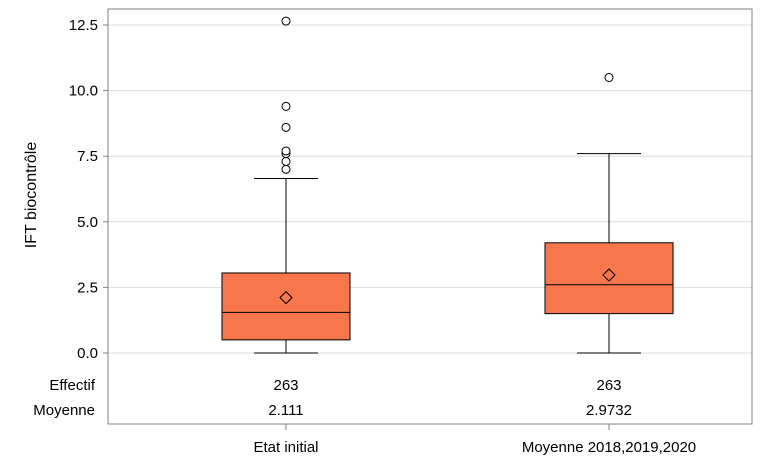 The image size is (761, 459). What do you see at coordinates (87, 287) in the screenshot?
I see `y-tick-label: 2.5` at bounding box center [87, 287].